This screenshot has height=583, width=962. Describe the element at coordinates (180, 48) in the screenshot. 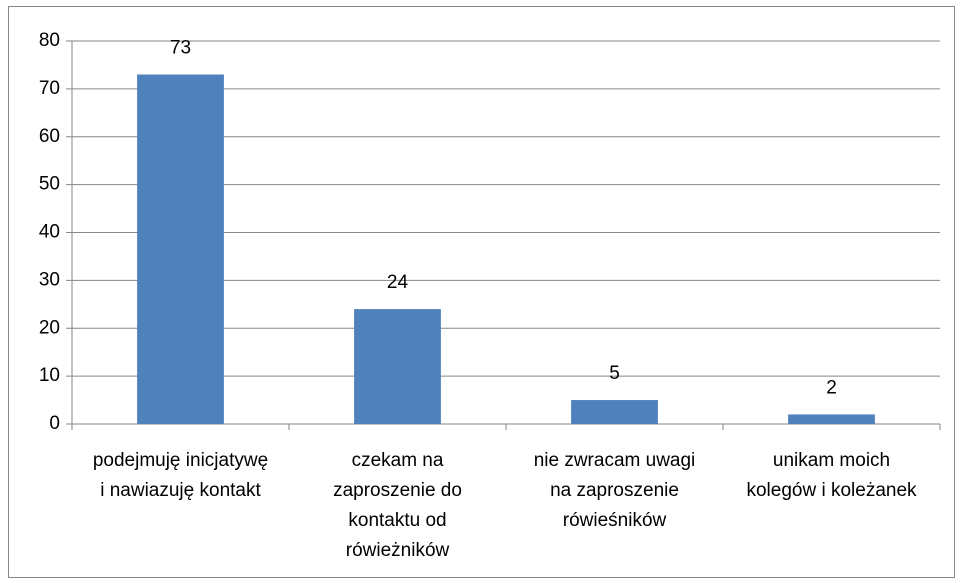

I see `data-label: 73` at that location.